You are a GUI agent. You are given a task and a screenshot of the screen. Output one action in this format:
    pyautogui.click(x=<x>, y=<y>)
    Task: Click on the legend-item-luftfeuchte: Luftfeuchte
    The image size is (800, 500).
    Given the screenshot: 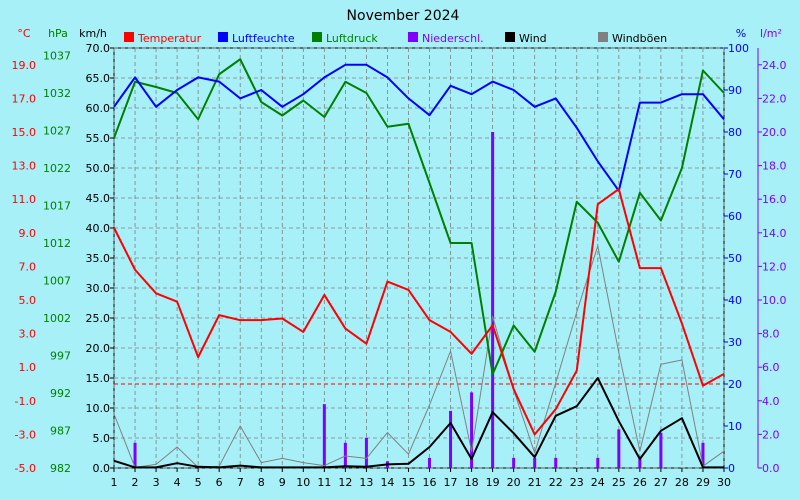 What is the action you would take?
    pyautogui.click(x=256, y=38)
    